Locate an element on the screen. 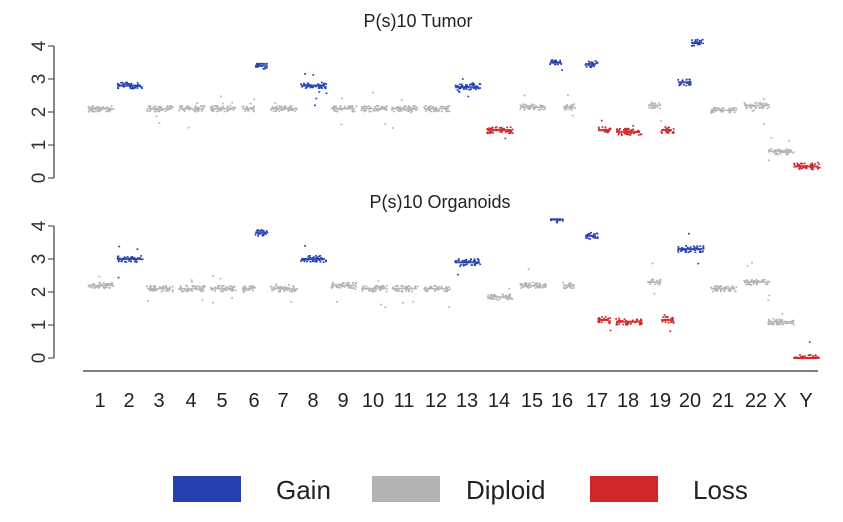 This screenshot has height=522, width=843. segment-gain is located at coordinates (314, 90).